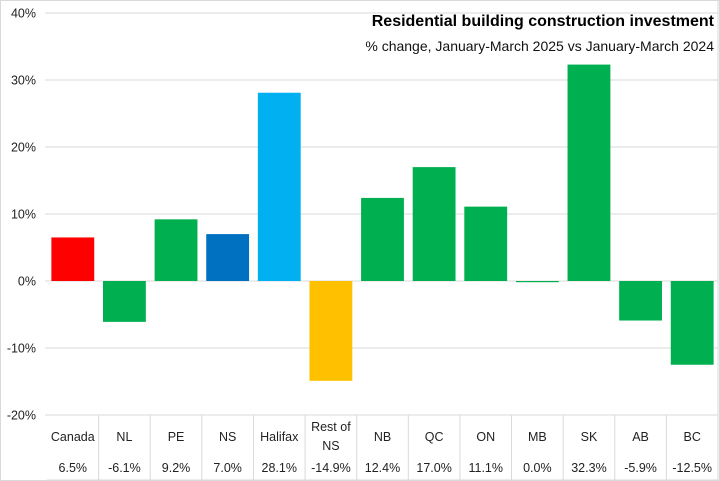 The image size is (720, 481). I want to click on y-tick-label: 10%, so click(23, 215).